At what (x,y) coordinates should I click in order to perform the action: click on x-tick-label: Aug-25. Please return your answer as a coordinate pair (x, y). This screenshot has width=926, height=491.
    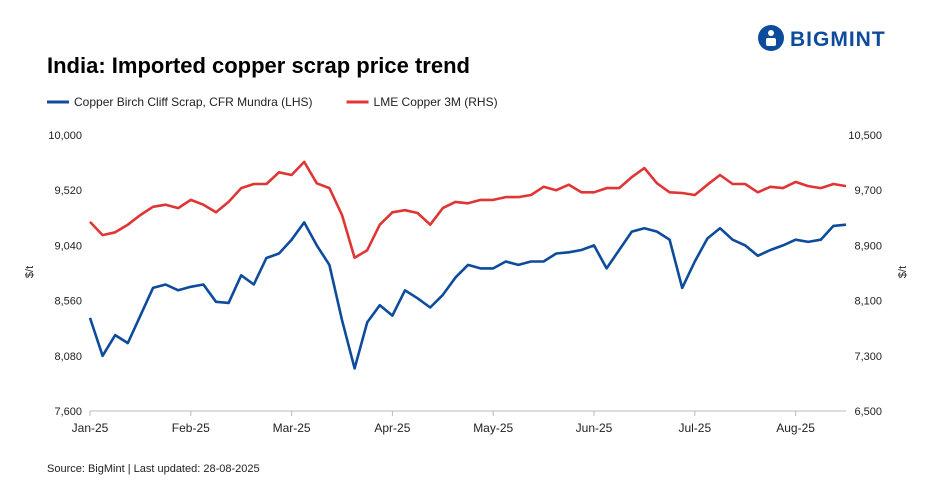
    Looking at the image, I should click on (795, 428).